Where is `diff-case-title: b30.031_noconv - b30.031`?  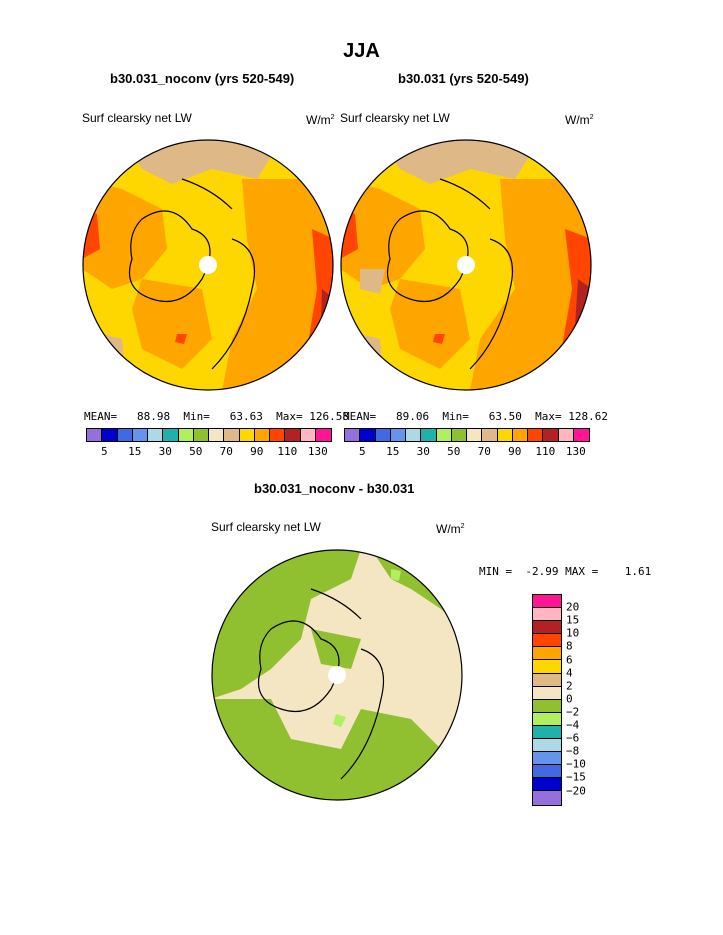 diff-case-title: b30.031_noconv - b30.031 is located at coordinates (334, 488).